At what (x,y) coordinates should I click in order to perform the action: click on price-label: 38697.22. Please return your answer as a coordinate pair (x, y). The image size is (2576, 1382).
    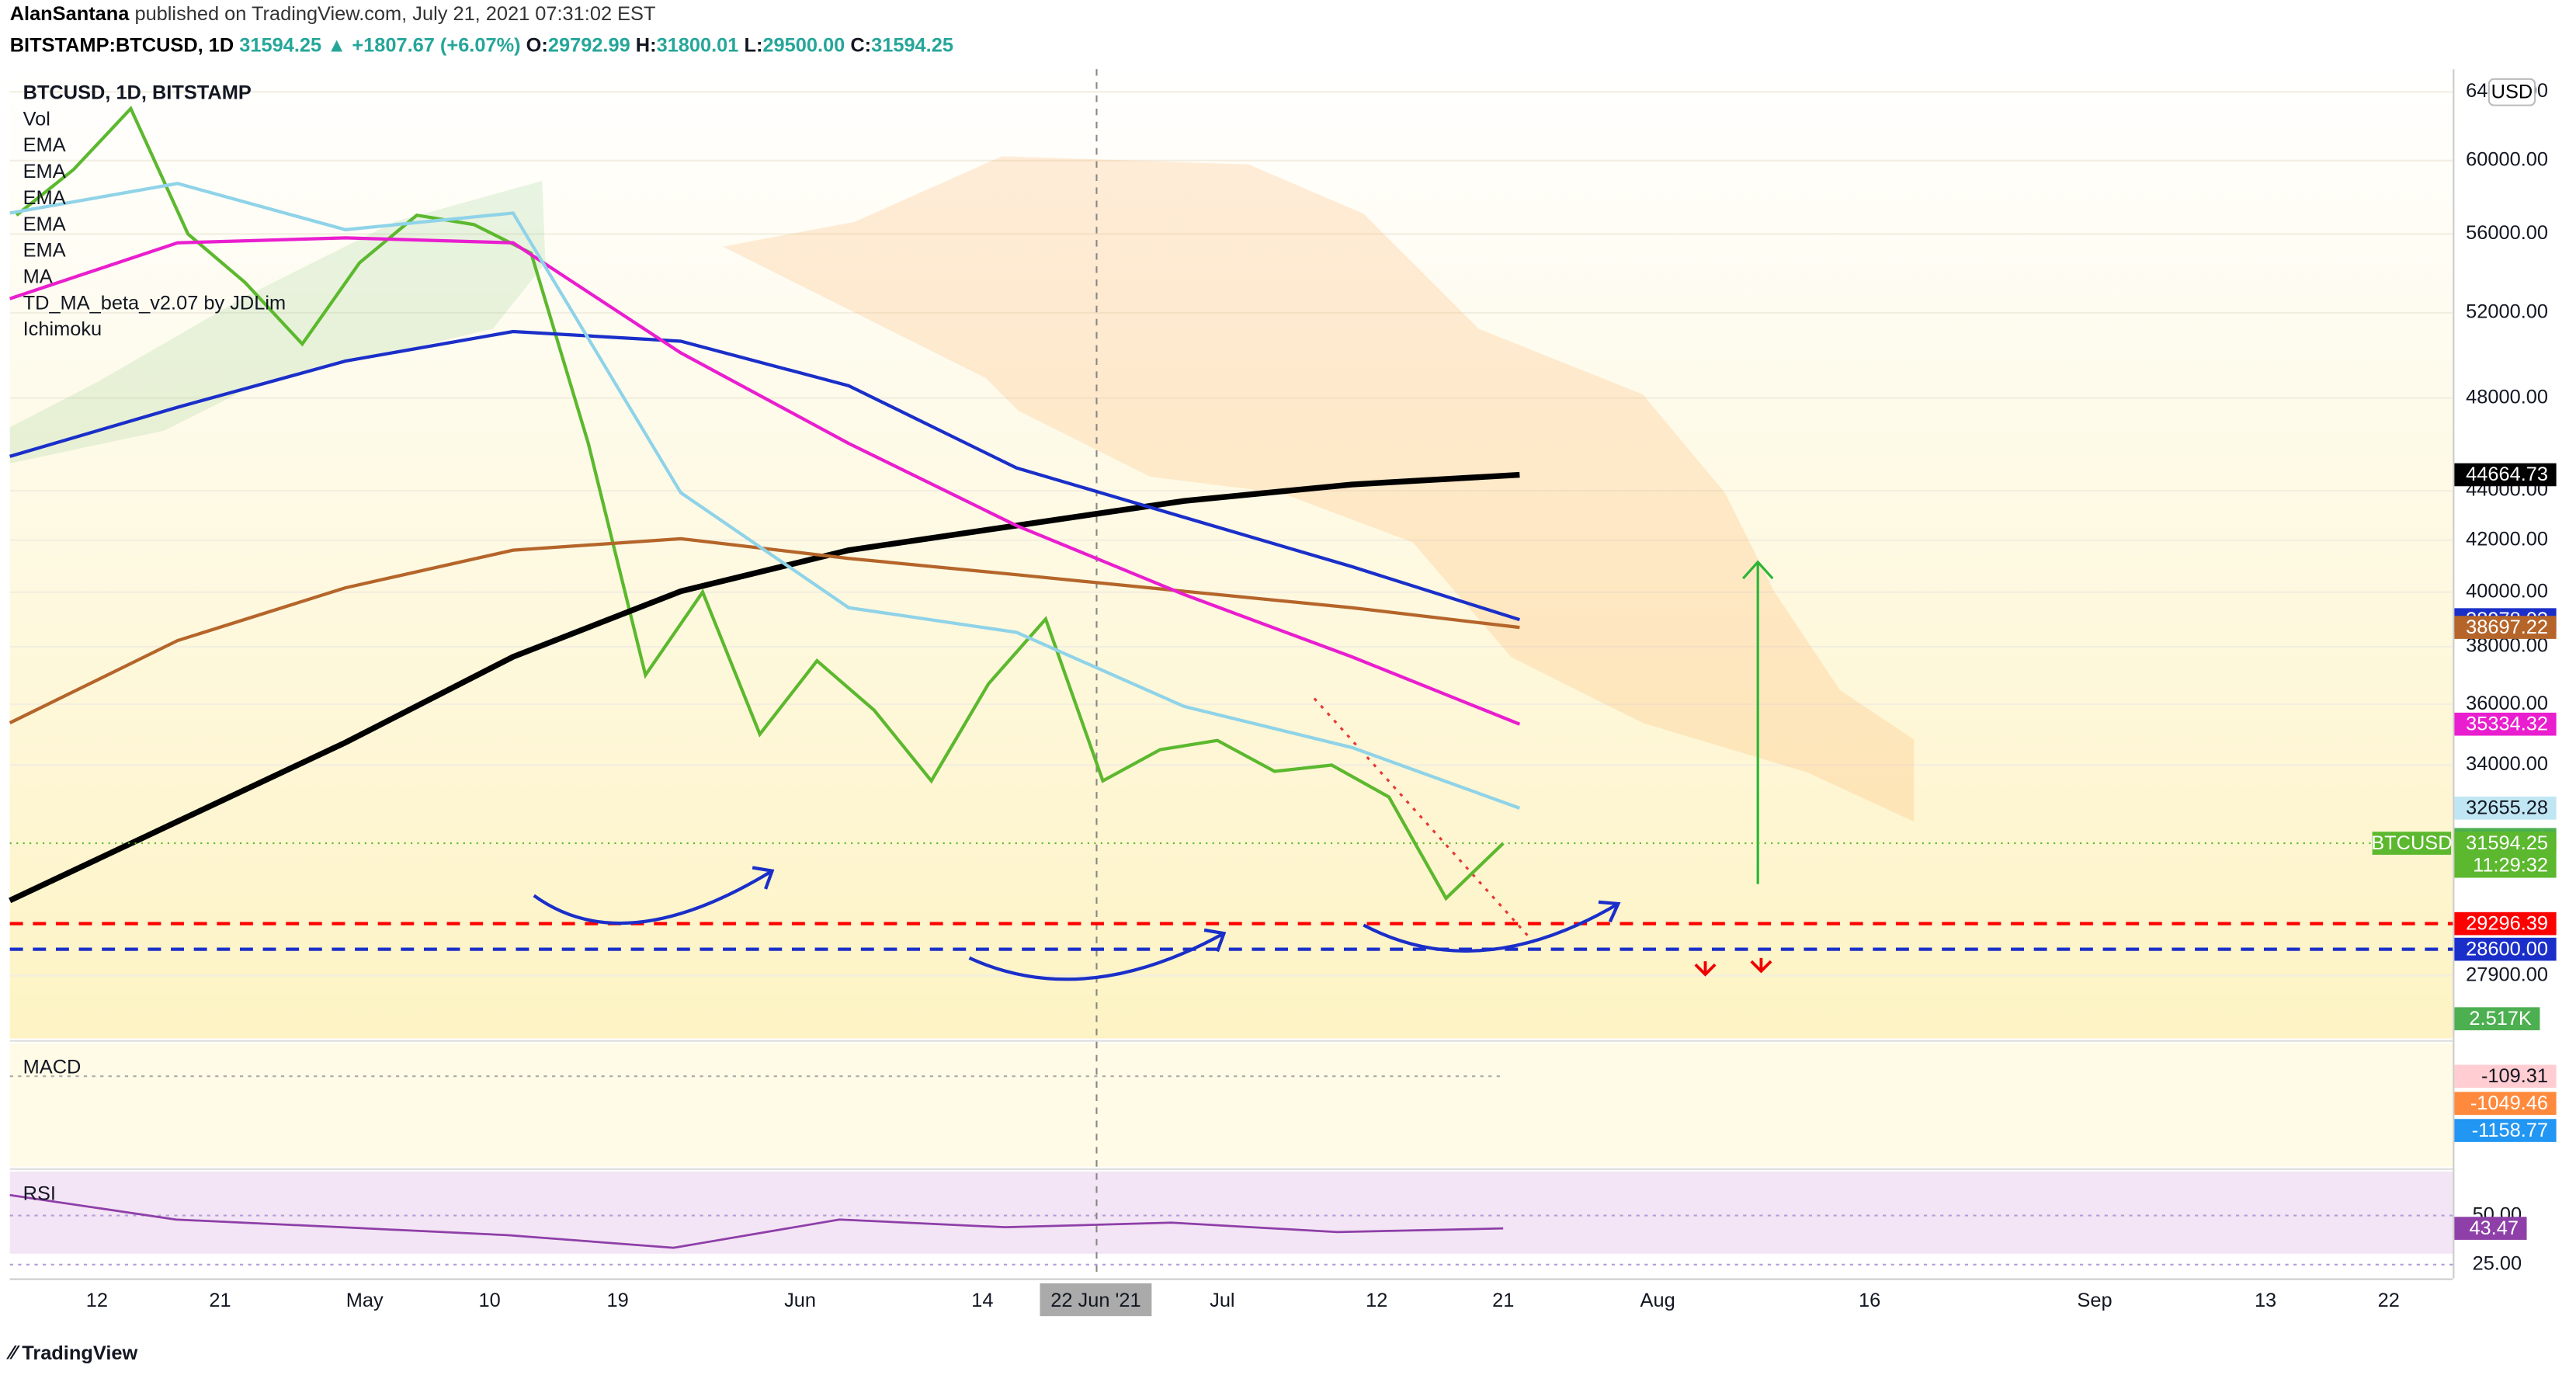
    Looking at the image, I should click on (2507, 627).